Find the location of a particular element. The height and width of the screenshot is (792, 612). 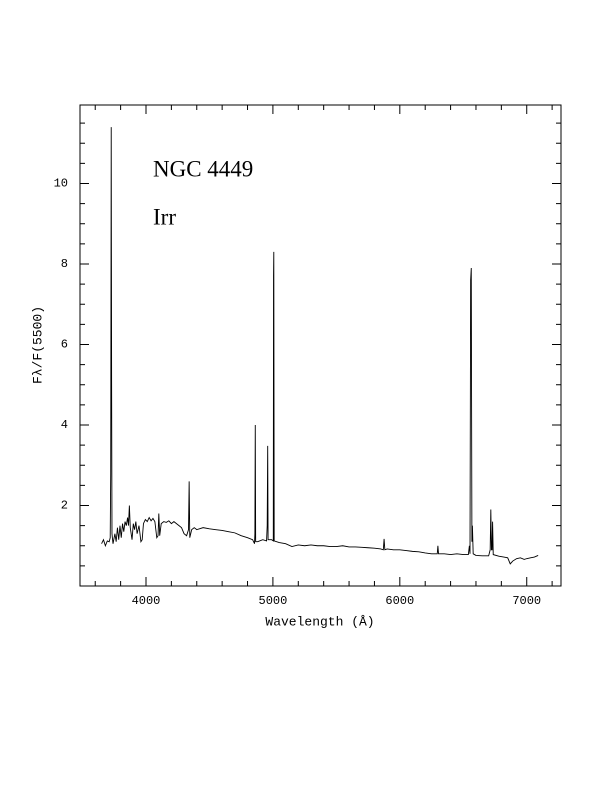

x-tick-label: 4000 is located at coordinates (146, 601).